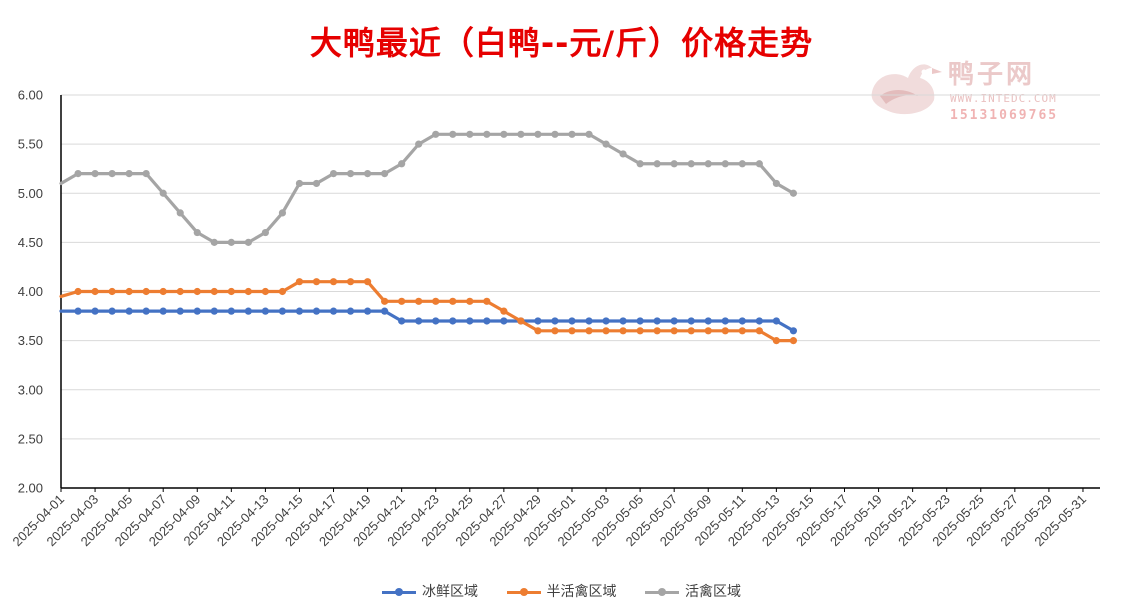  What do you see at coordinates (30, 389) in the screenshot?
I see `y-tick-label: 3.00` at bounding box center [30, 389].